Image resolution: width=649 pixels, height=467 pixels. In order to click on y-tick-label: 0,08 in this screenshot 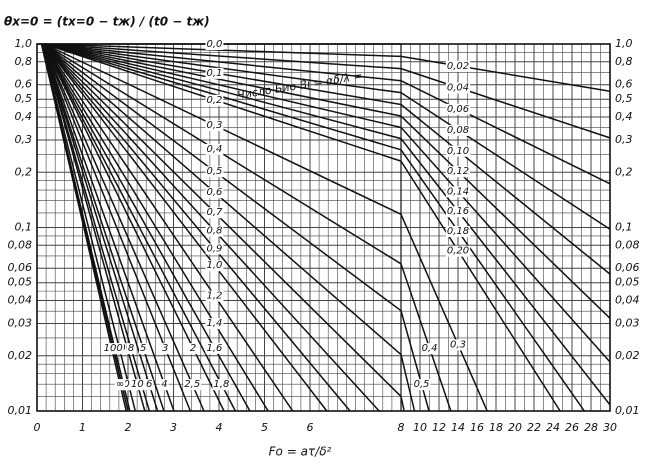, I will do `click(627, 244)`.